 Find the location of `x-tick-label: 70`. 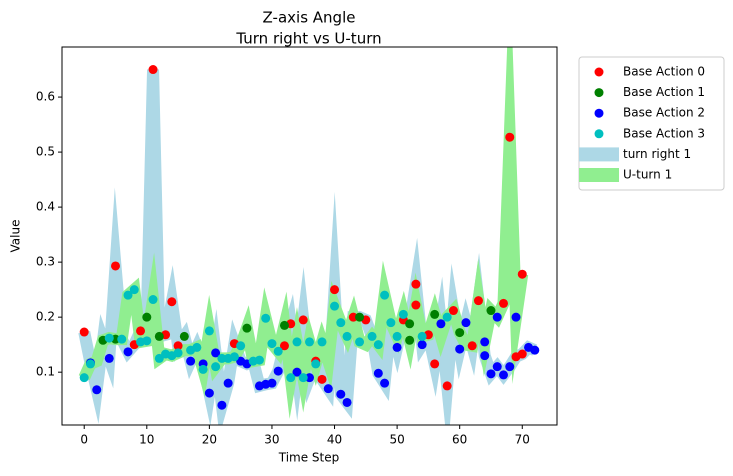

x-tick-label: 70 is located at coordinates (522, 440).